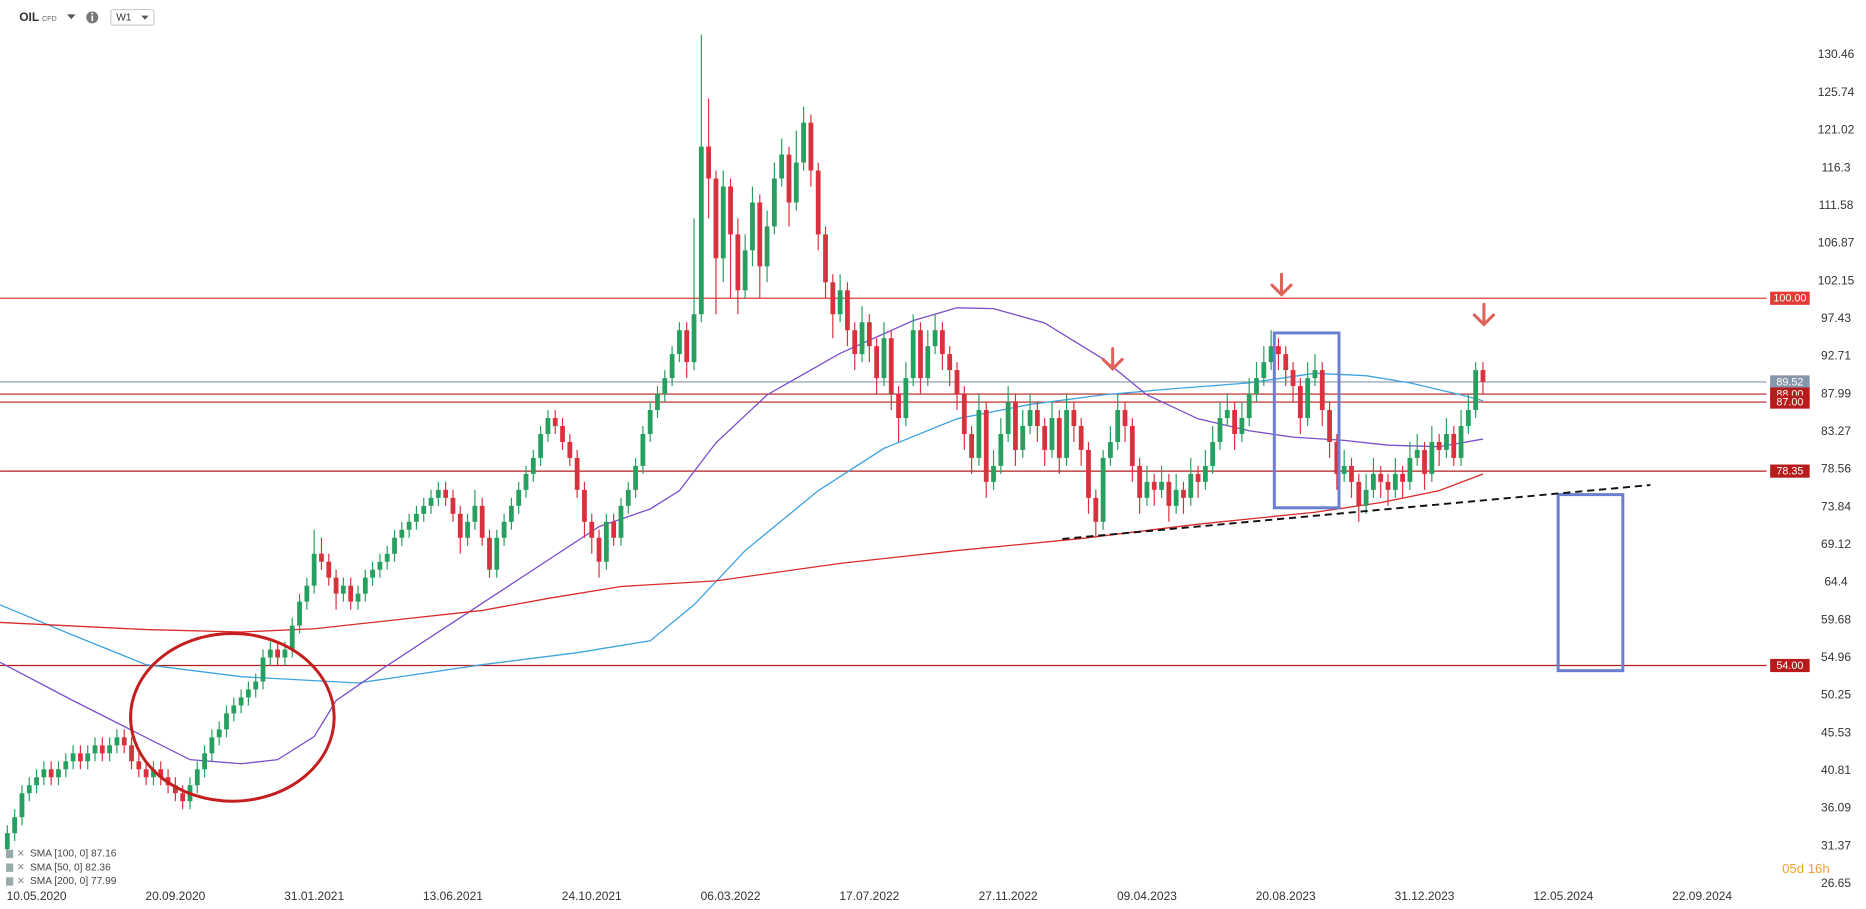  I want to click on range-box, so click(1306, 420).